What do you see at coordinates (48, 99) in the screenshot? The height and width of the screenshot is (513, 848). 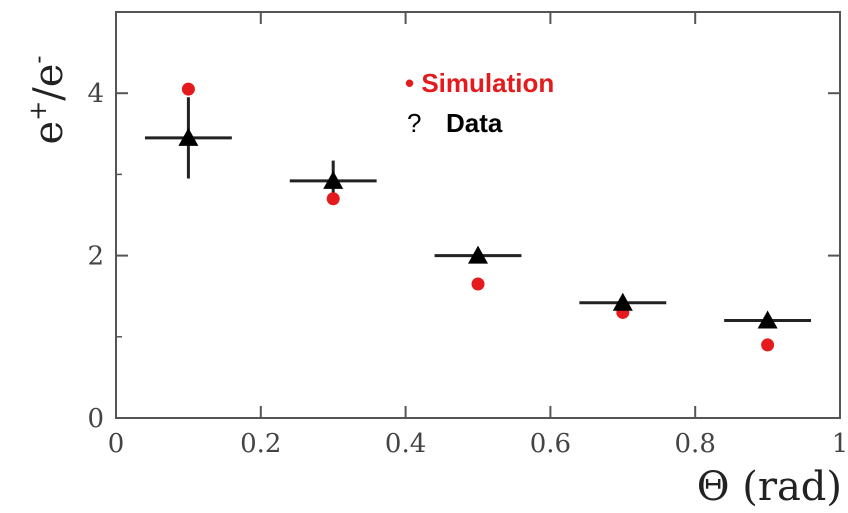 I see `y-axis-title: e+/e-` at bounding box center [48, 99].